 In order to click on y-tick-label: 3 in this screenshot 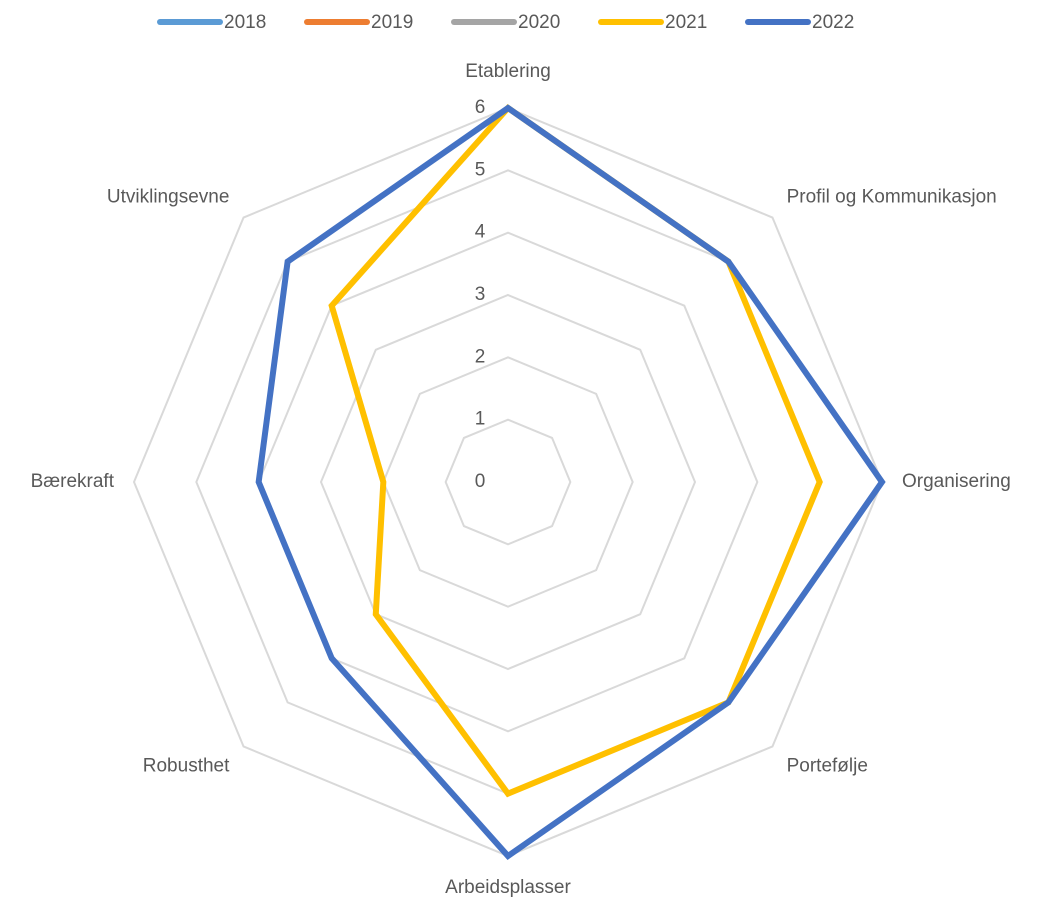, I will do `click(480, 294)`.